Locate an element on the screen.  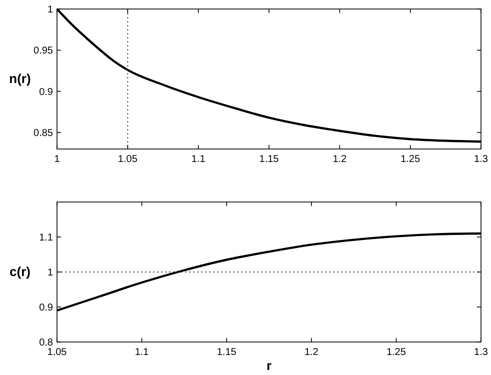
y-axis-title: n(r) is located at coordinates (20, 78).